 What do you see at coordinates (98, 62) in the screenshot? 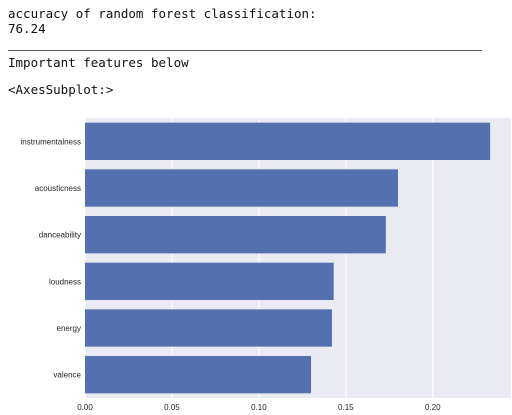
I see `features-heading: Important features below` at bounding box center [98, 62].